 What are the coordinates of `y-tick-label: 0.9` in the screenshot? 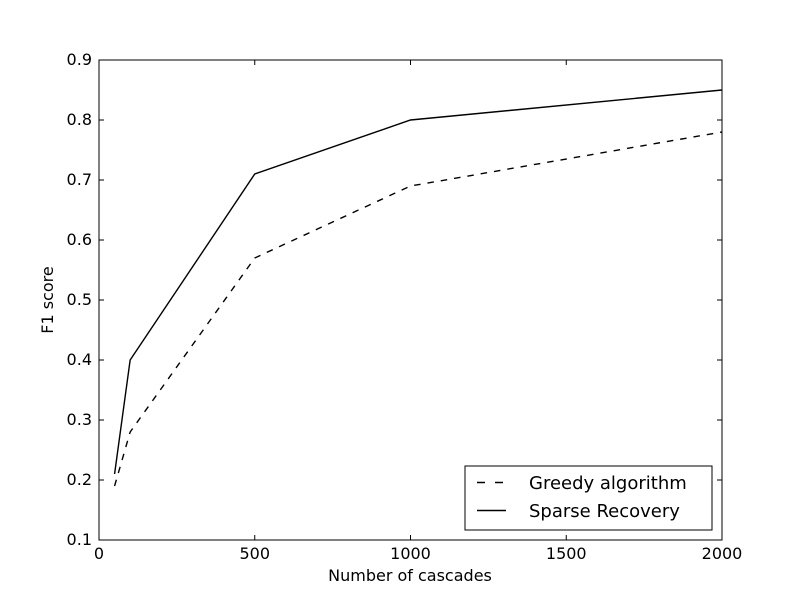 It's located at (79, 59).